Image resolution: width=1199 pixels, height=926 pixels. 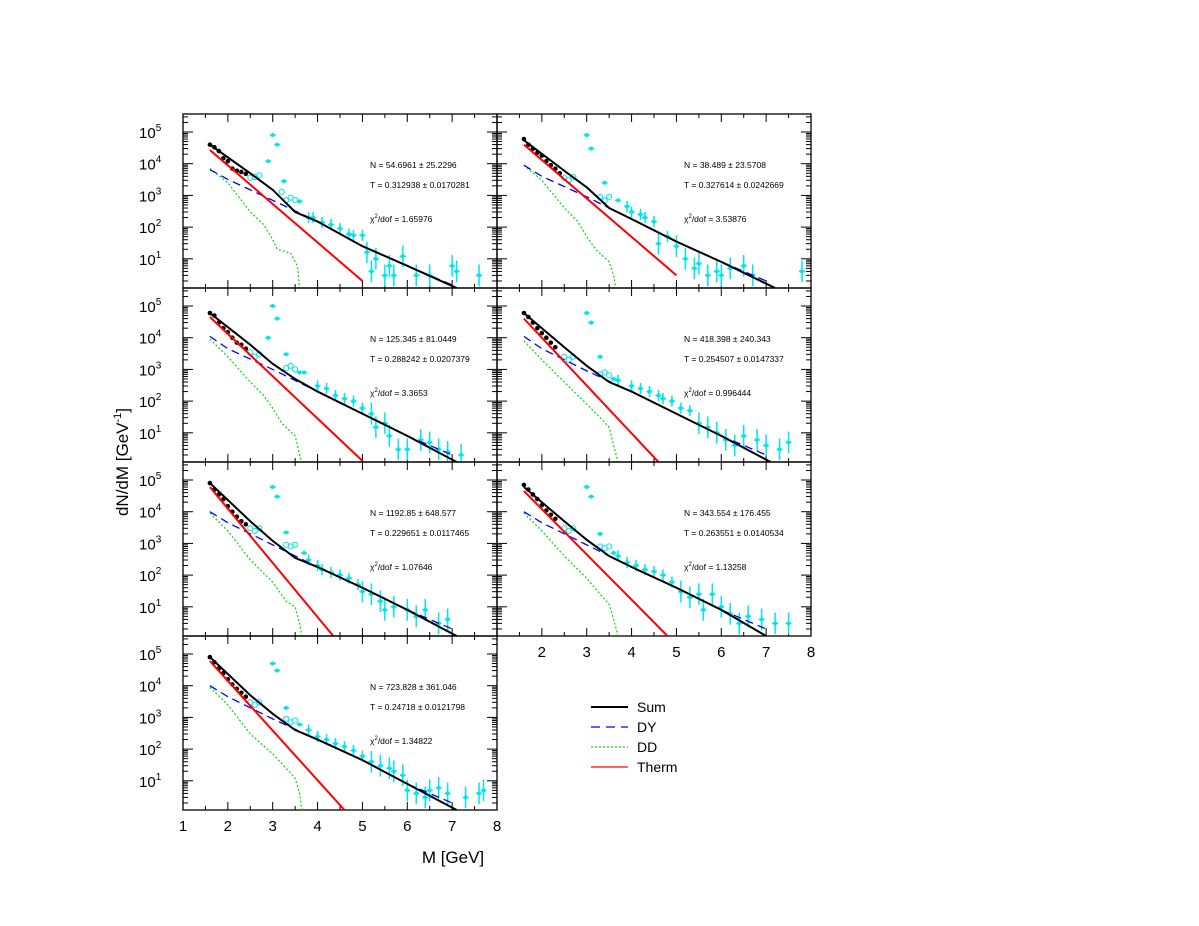 What do you see at coordinates (122, 462) in the screenshot?
I see `y-axis-title: dN/dM [GeV-1]` at bounding box center [122, 462].